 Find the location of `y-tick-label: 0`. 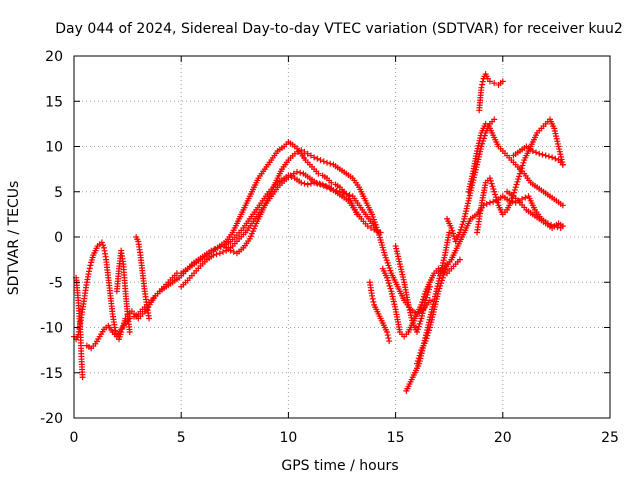

y-tick-label: 0 is located at coordinates (58, 238).